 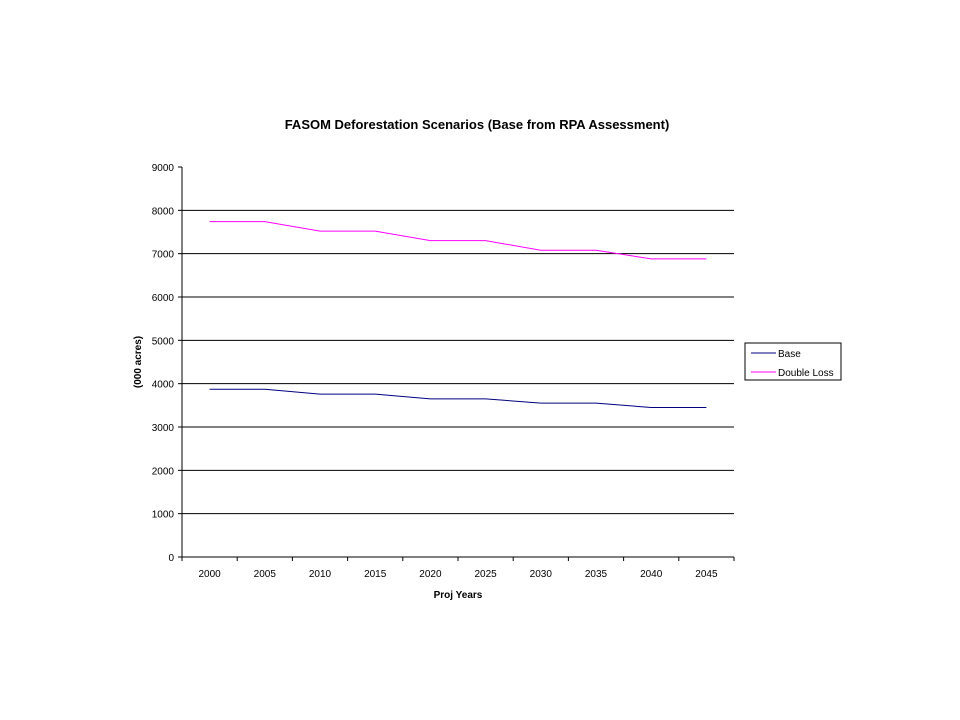 What do you see at coordinates (163, 255) in the screenshot?
I see `y-tick-label: 7000` at bounding box center [163, 255].